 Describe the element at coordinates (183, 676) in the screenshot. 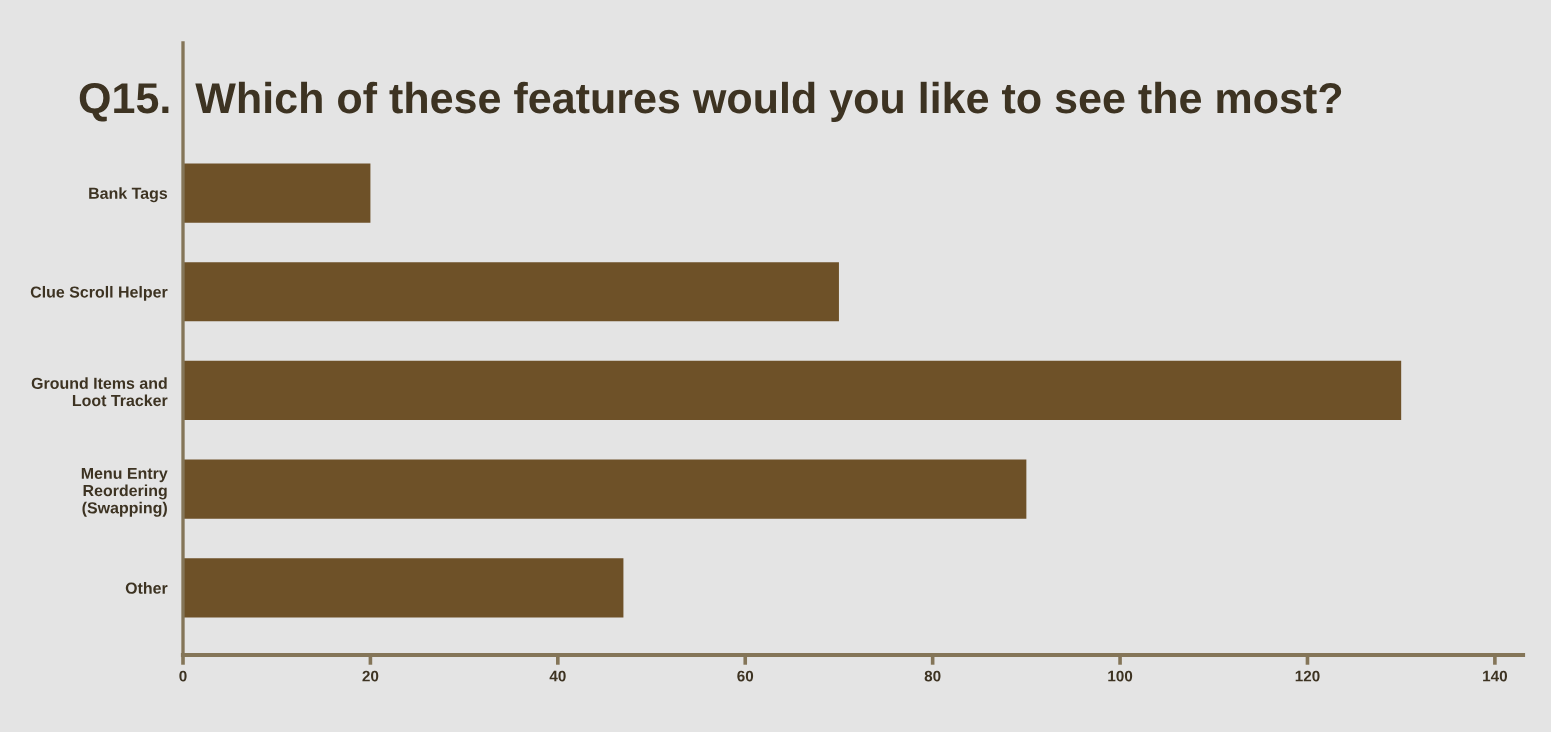

I see `x-tick-label: 0` at that location.